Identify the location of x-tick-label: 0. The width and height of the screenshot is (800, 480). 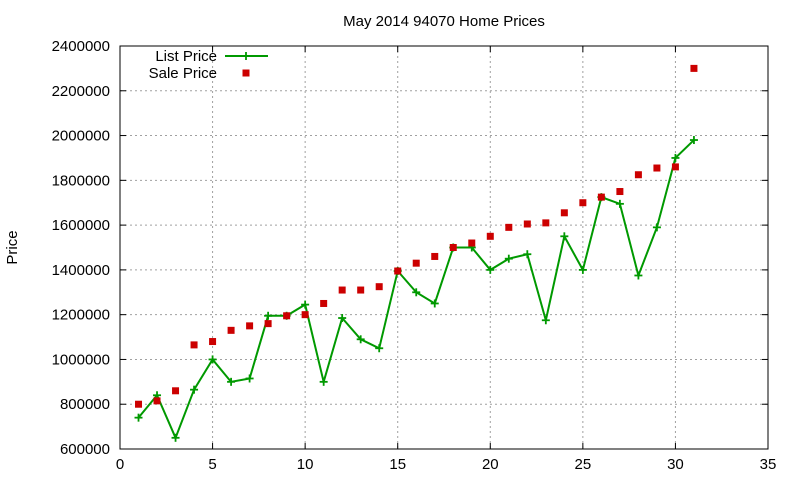
(120, 464).